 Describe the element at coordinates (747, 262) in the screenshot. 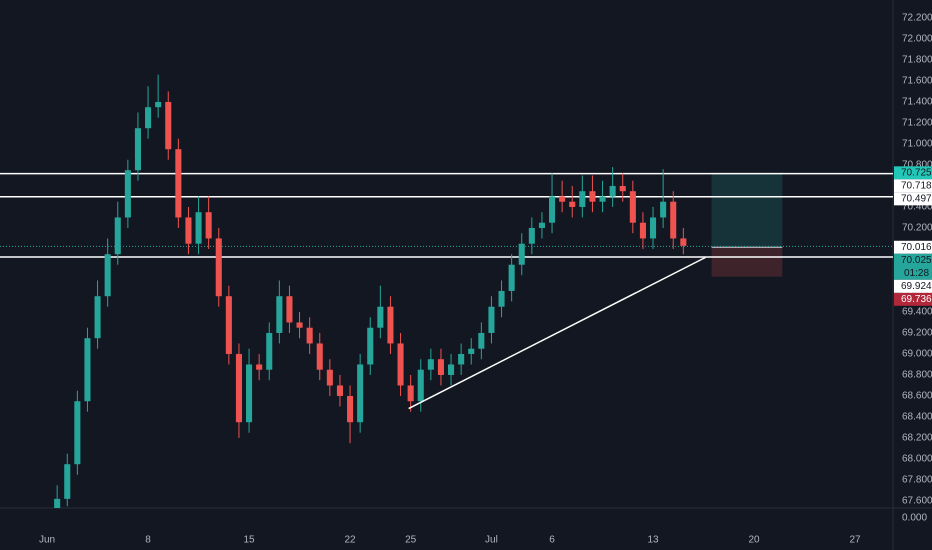

I see `loss-zone` at that location.